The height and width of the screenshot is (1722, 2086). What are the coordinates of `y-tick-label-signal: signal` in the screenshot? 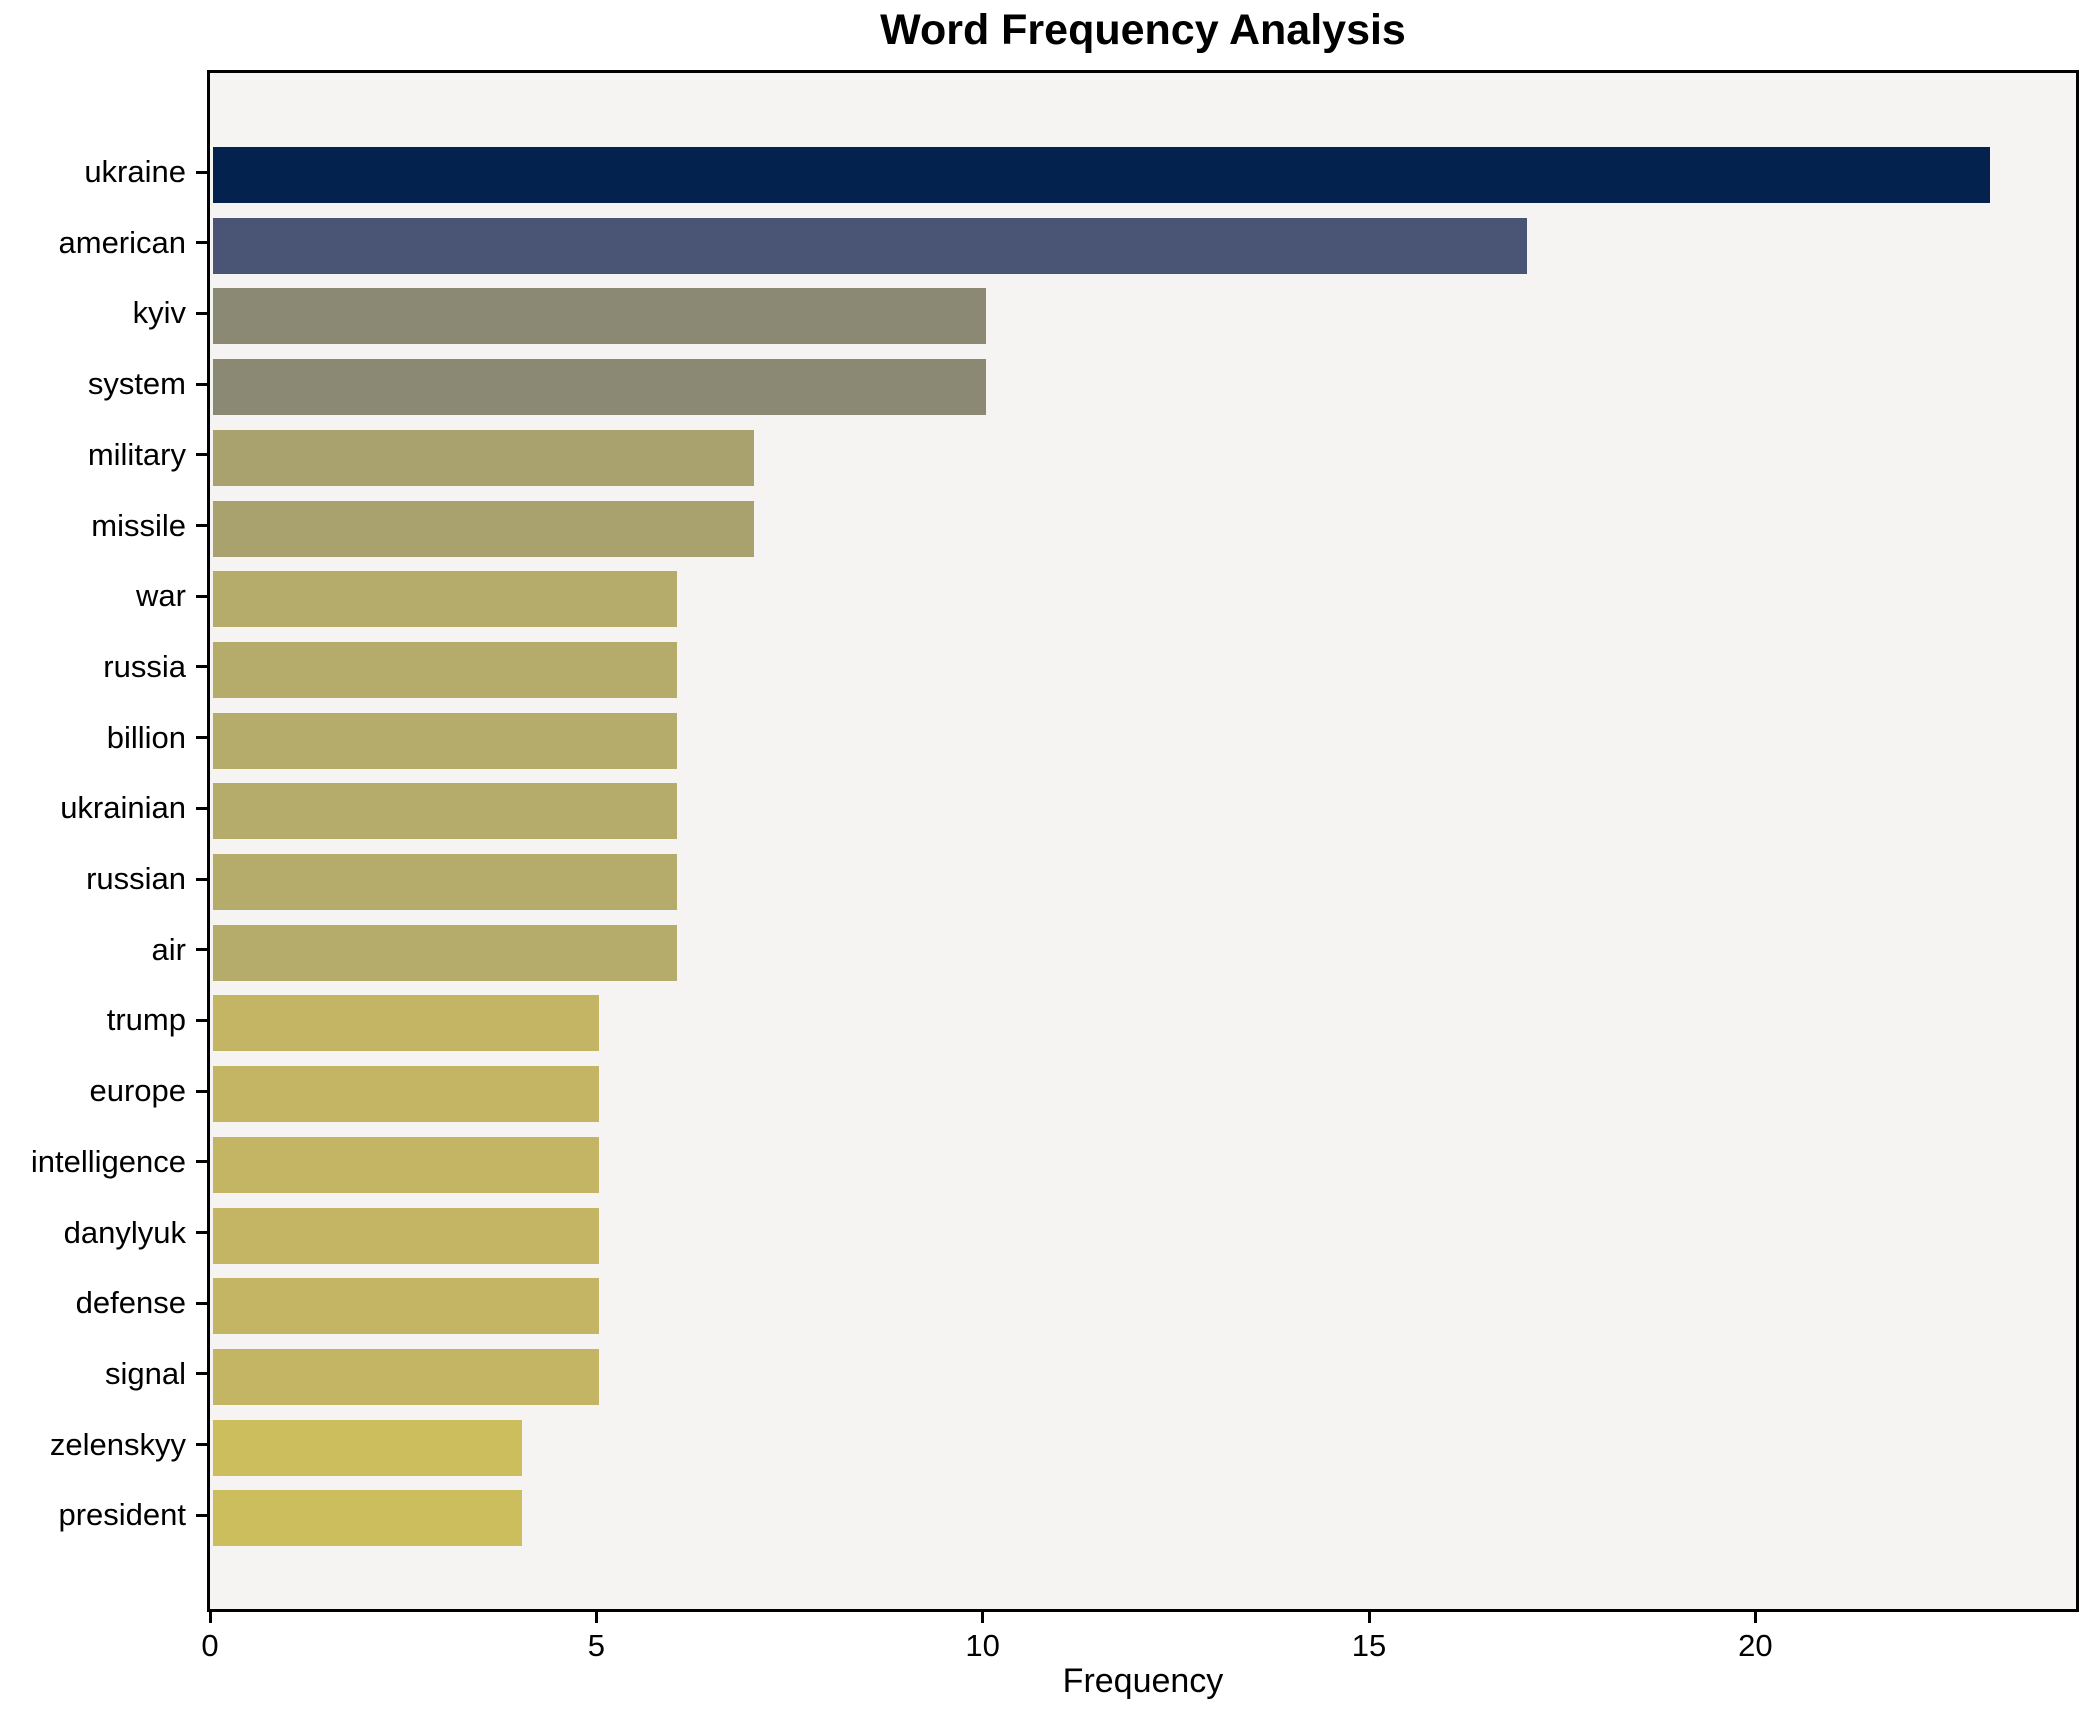 It's located at (145, 1373).